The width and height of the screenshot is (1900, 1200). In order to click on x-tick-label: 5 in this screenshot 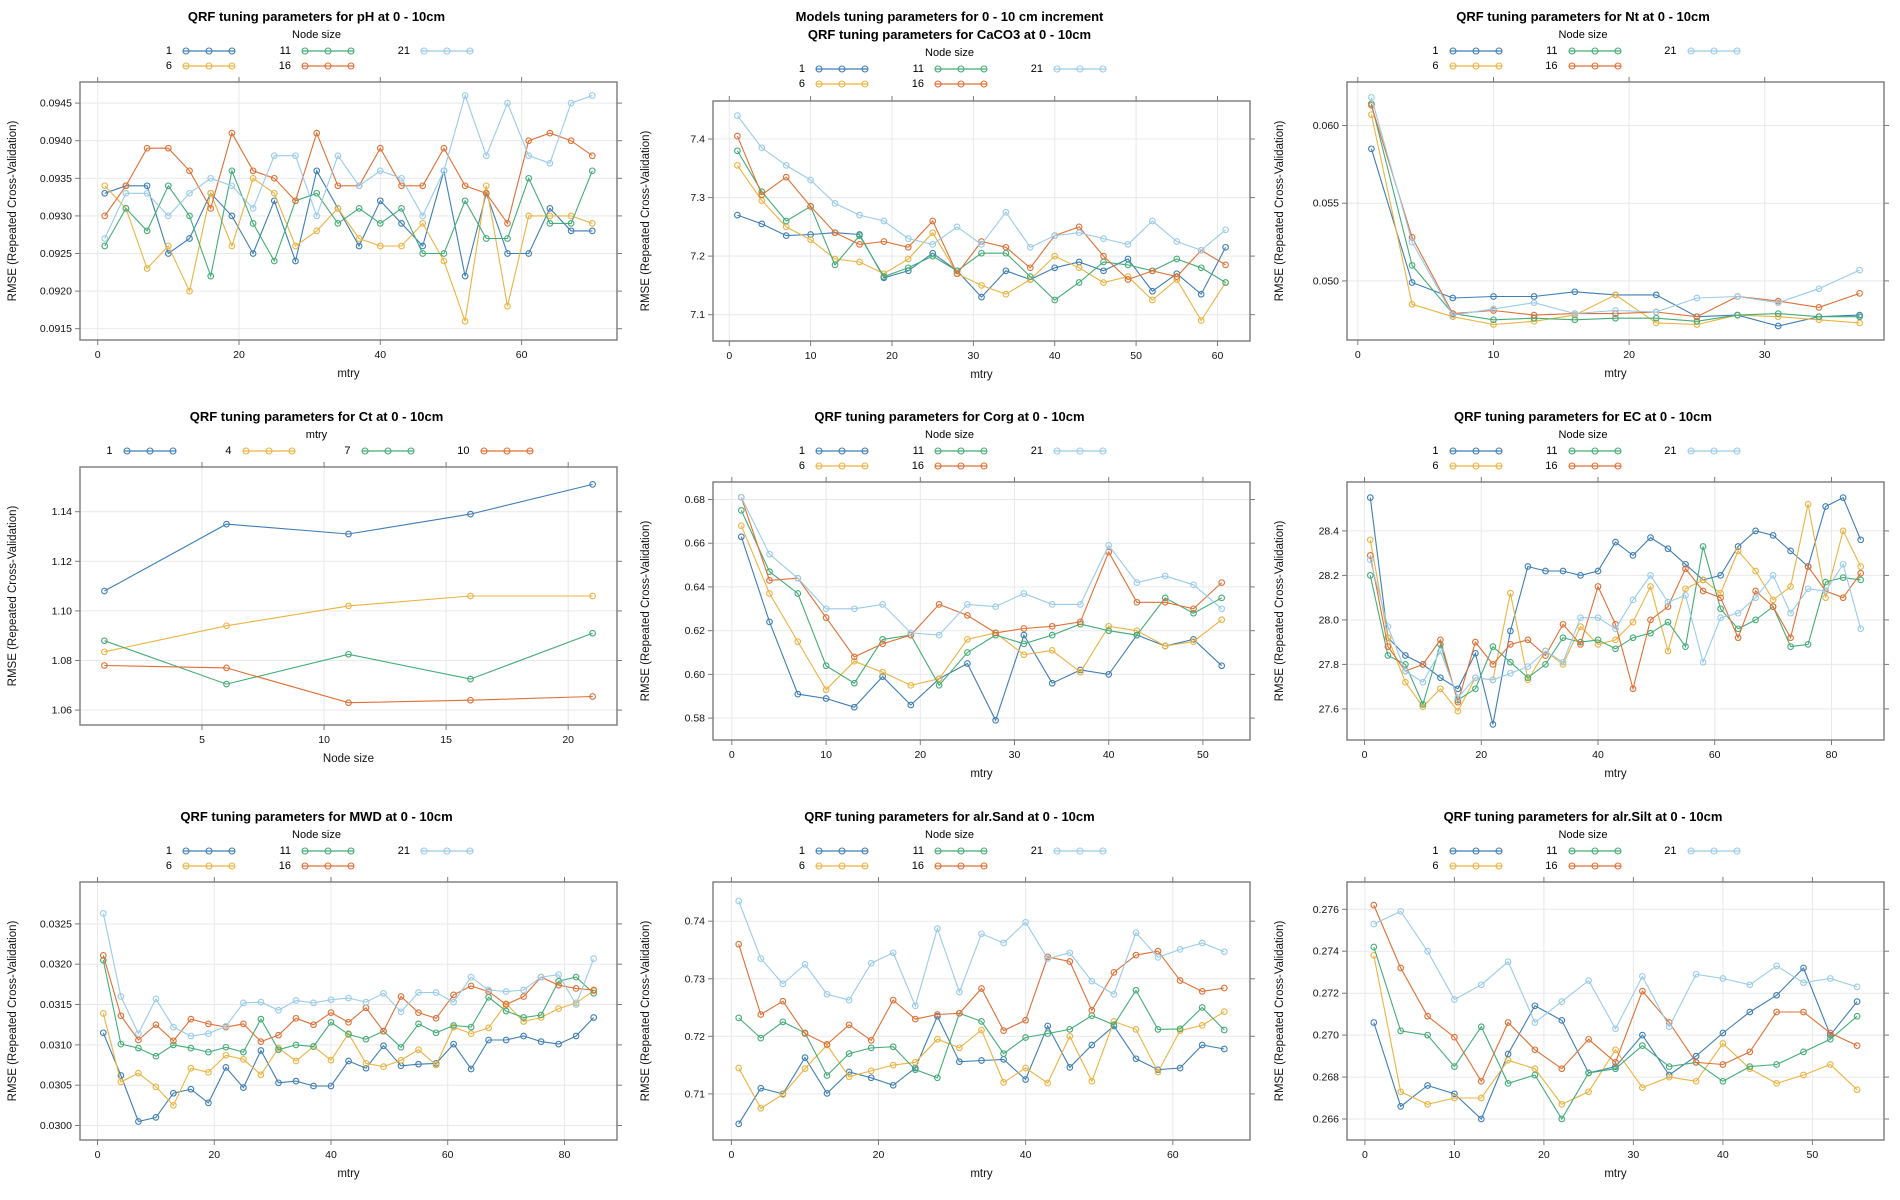, I will do `click(202, 740)`.